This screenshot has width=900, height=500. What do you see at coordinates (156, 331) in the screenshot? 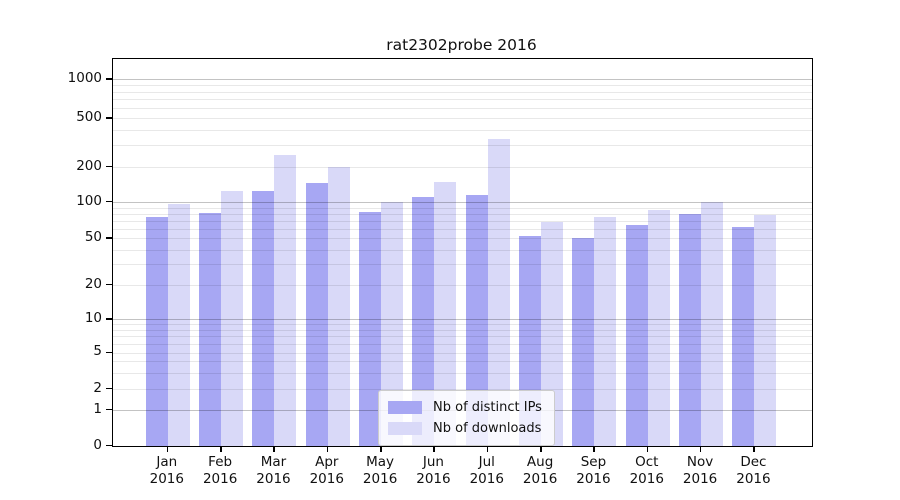
I see `bar-jan-distinct-ips` at bounding box center [156, 331].